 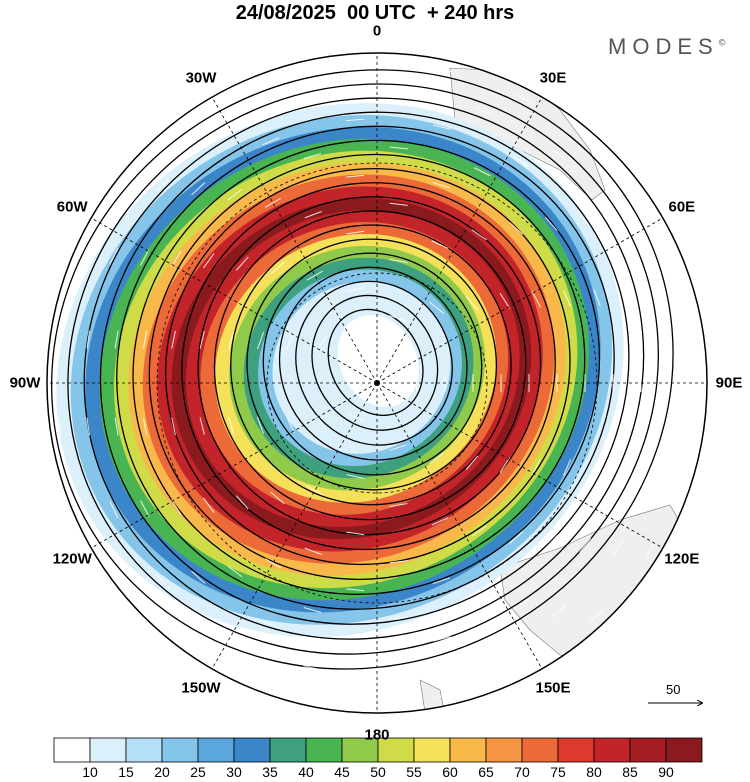 I want to click on colorbar-tick-label: 35, so click(x=270, y=772).